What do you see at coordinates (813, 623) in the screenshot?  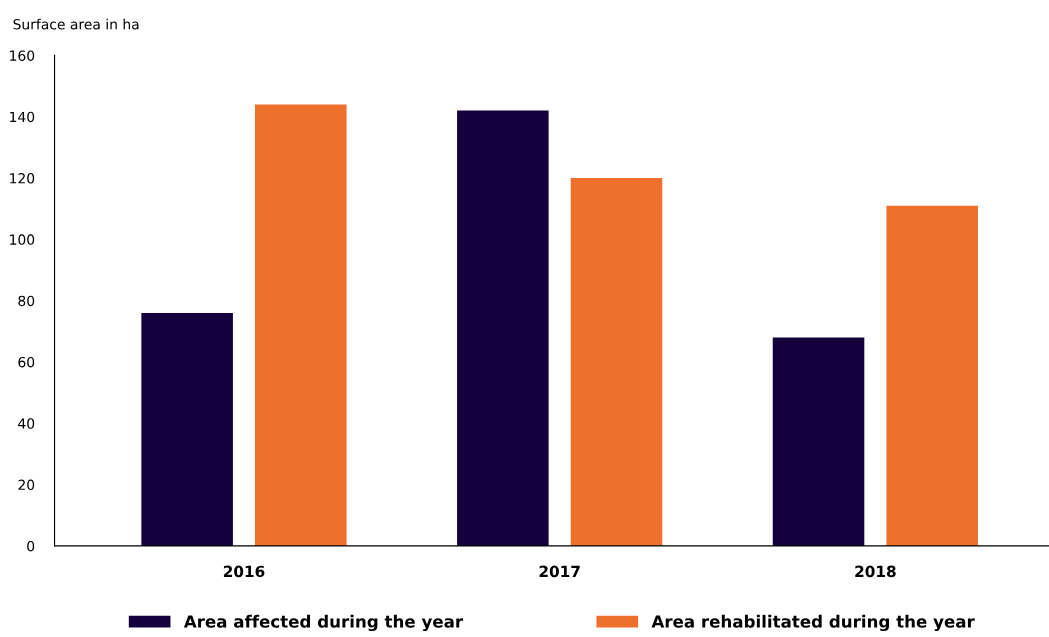 I see `legend-label: Area rehabilitated during the year` at bounding box center [813, 623].